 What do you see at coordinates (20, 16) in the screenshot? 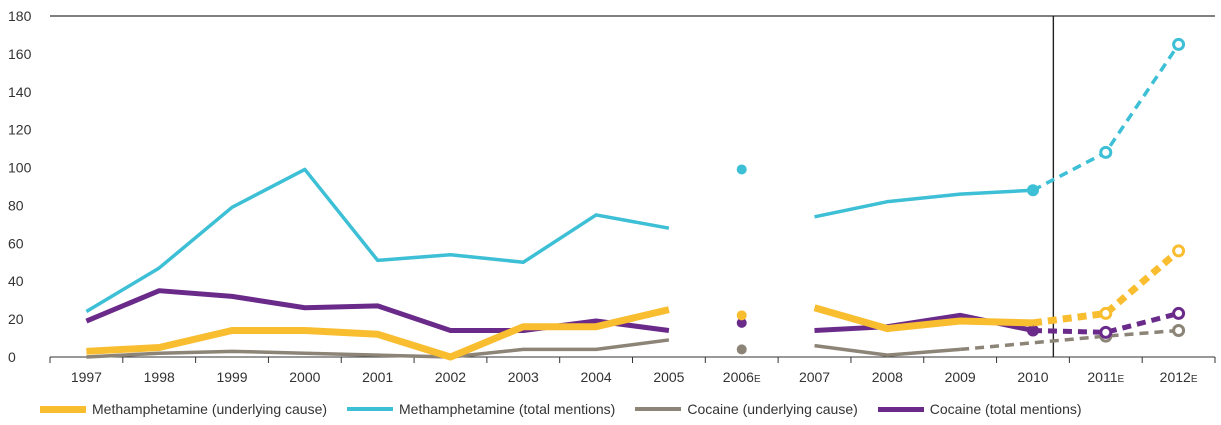
I see `y-tick-label: 180` at bounding box center [20, 16].